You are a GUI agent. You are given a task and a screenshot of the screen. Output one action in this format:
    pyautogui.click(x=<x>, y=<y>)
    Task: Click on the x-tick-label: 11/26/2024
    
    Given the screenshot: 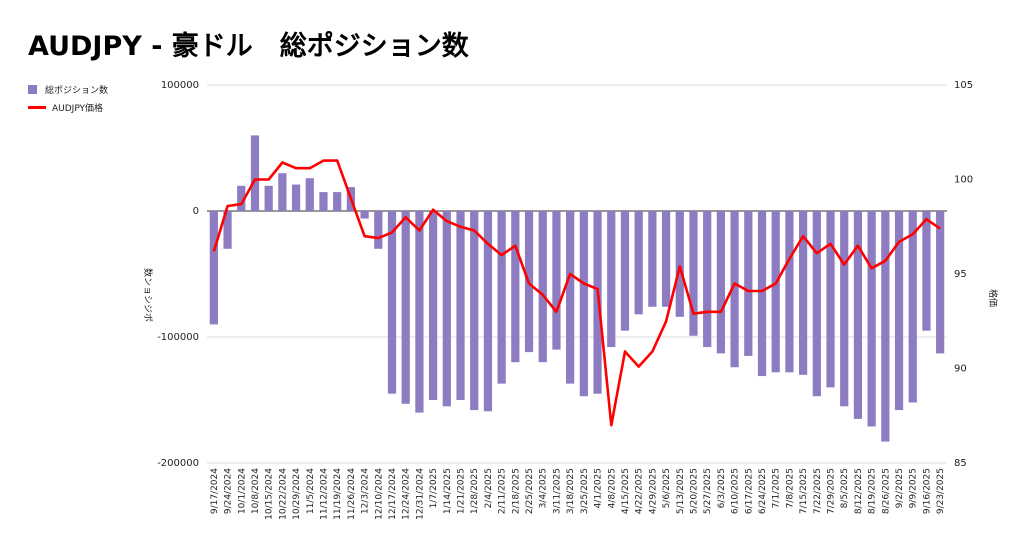 What is the action you would take?
    pyautogui.click(x=352, y=494)
    